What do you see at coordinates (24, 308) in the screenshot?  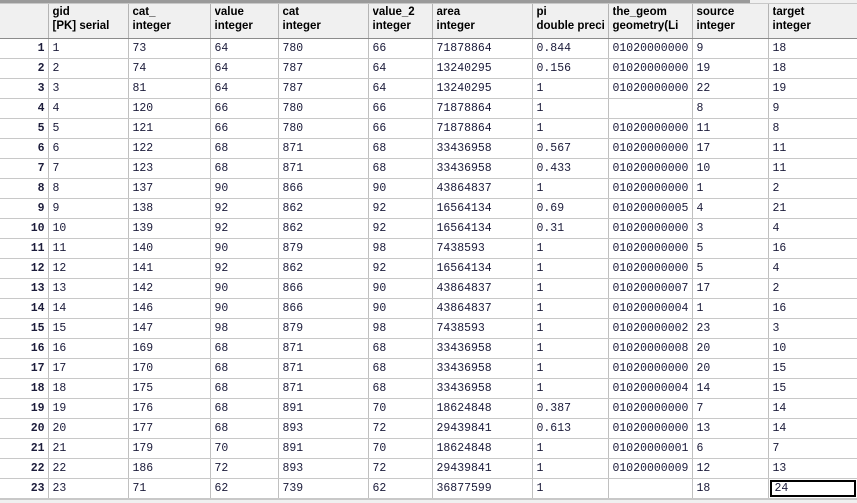 I see `row-number-cell: 14` at bounding box center [24, 308].